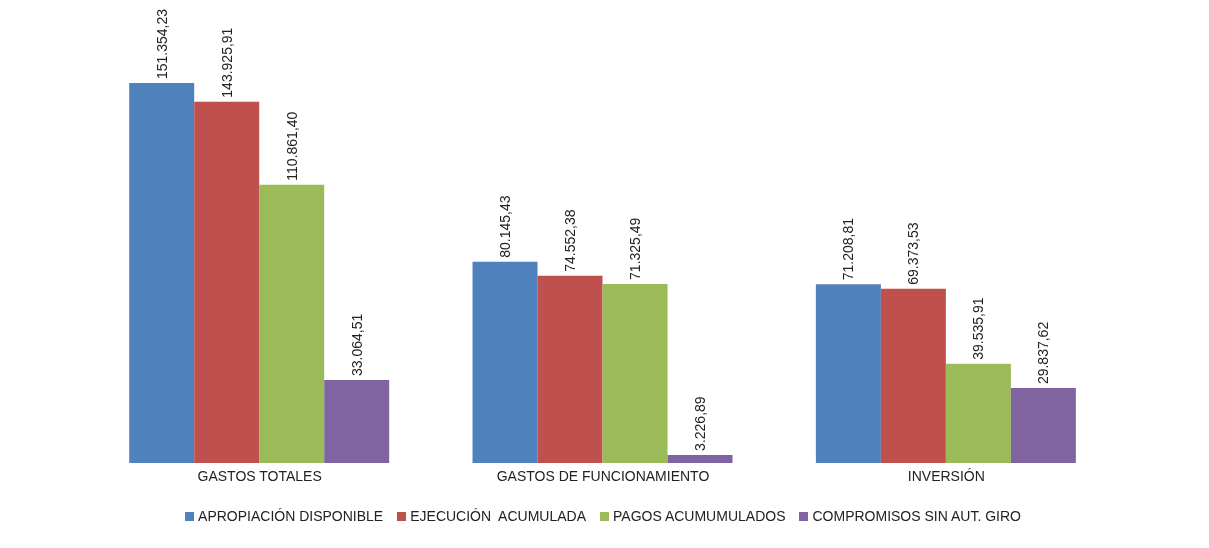 Image resolution: width=1209 pixels, height=548 pixels. Describe the element at coordinates (913, 253) in the screenshot. I see `data-label: 69.373,53` at that location.